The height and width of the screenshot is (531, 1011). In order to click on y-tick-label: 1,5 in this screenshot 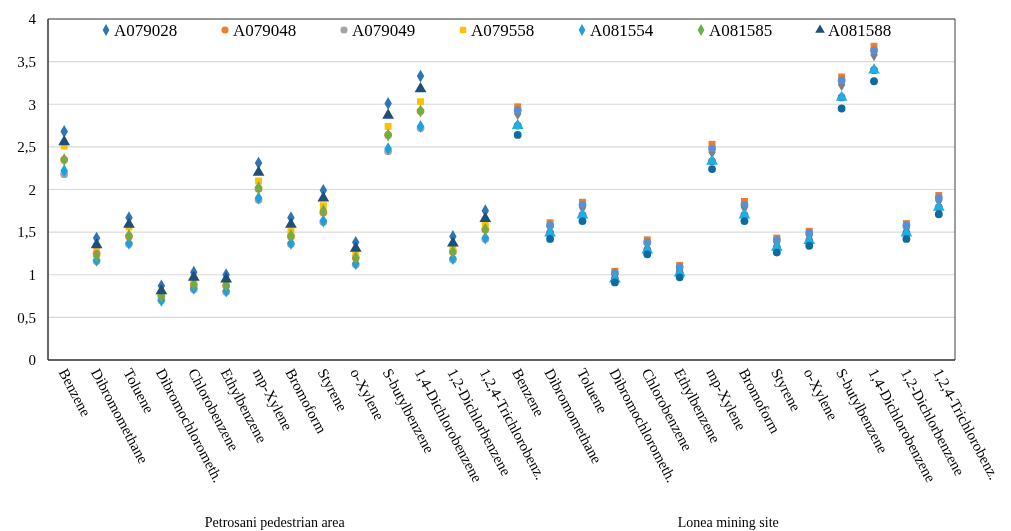, I will do `click(26, 232)`.